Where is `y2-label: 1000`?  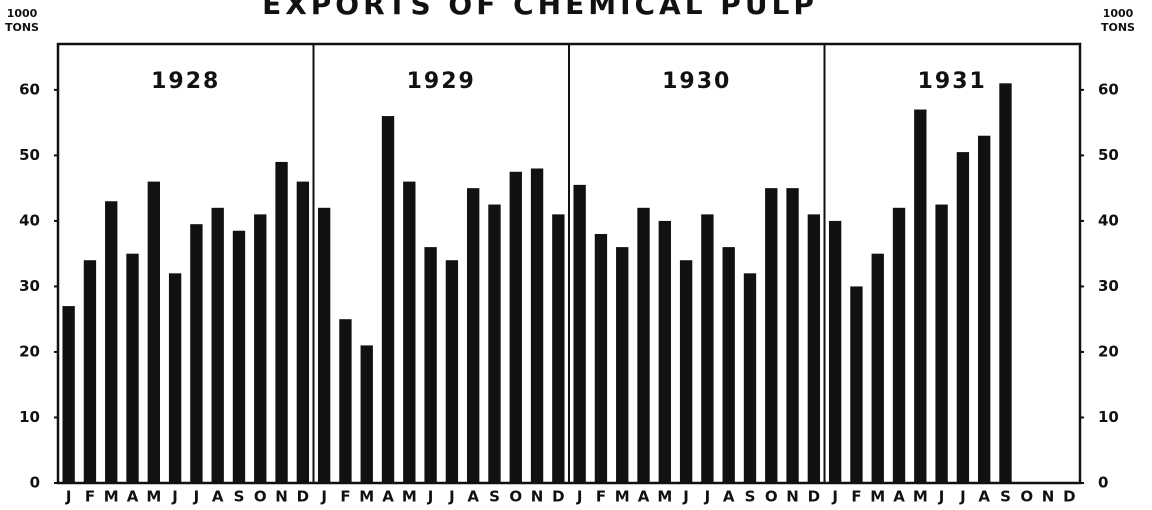
y2-label: 1000 is located at coordinates (1118, 13).